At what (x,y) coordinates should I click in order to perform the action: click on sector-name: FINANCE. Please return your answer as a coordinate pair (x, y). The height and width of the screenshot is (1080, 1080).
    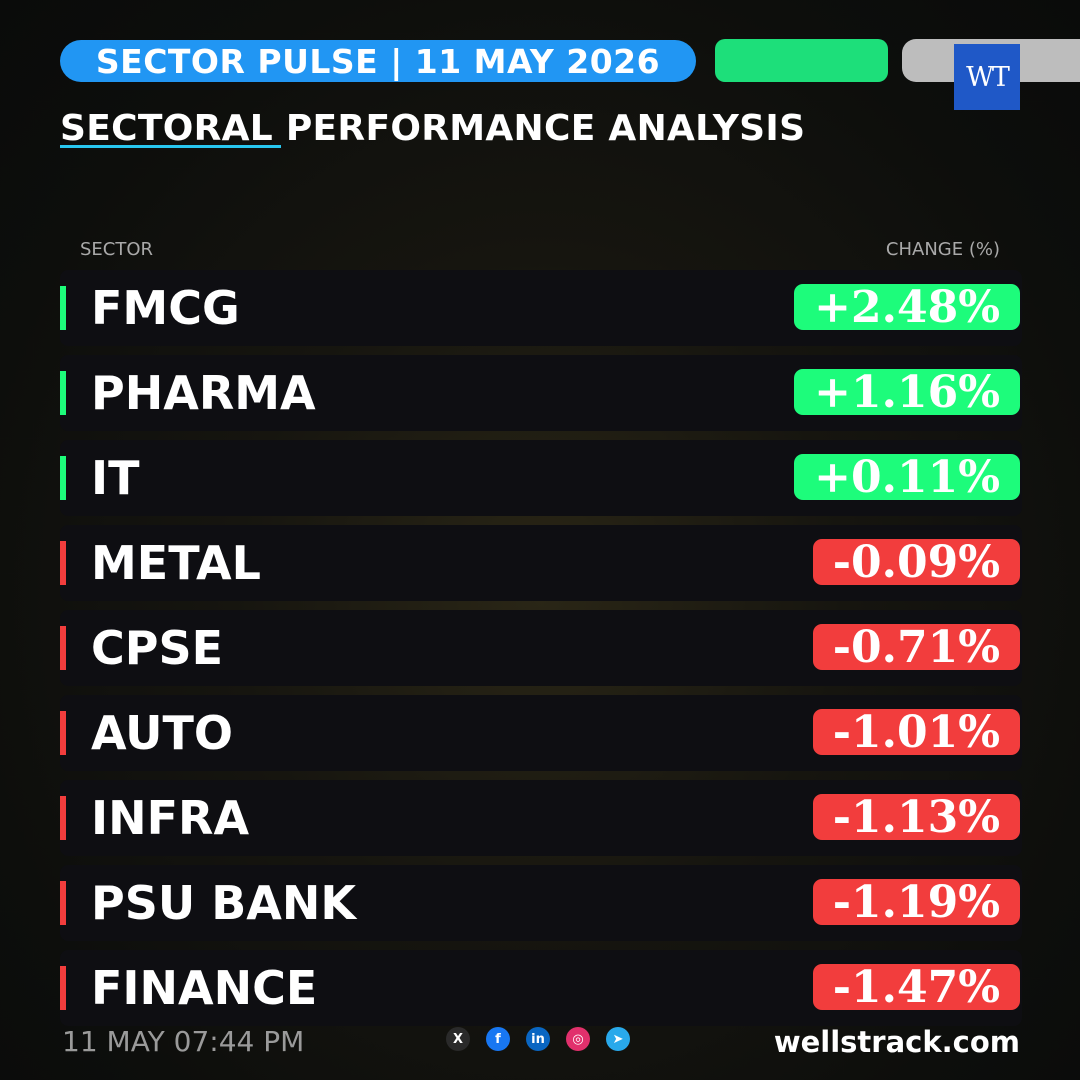
    Looking at the image, I should click on (204, 988).